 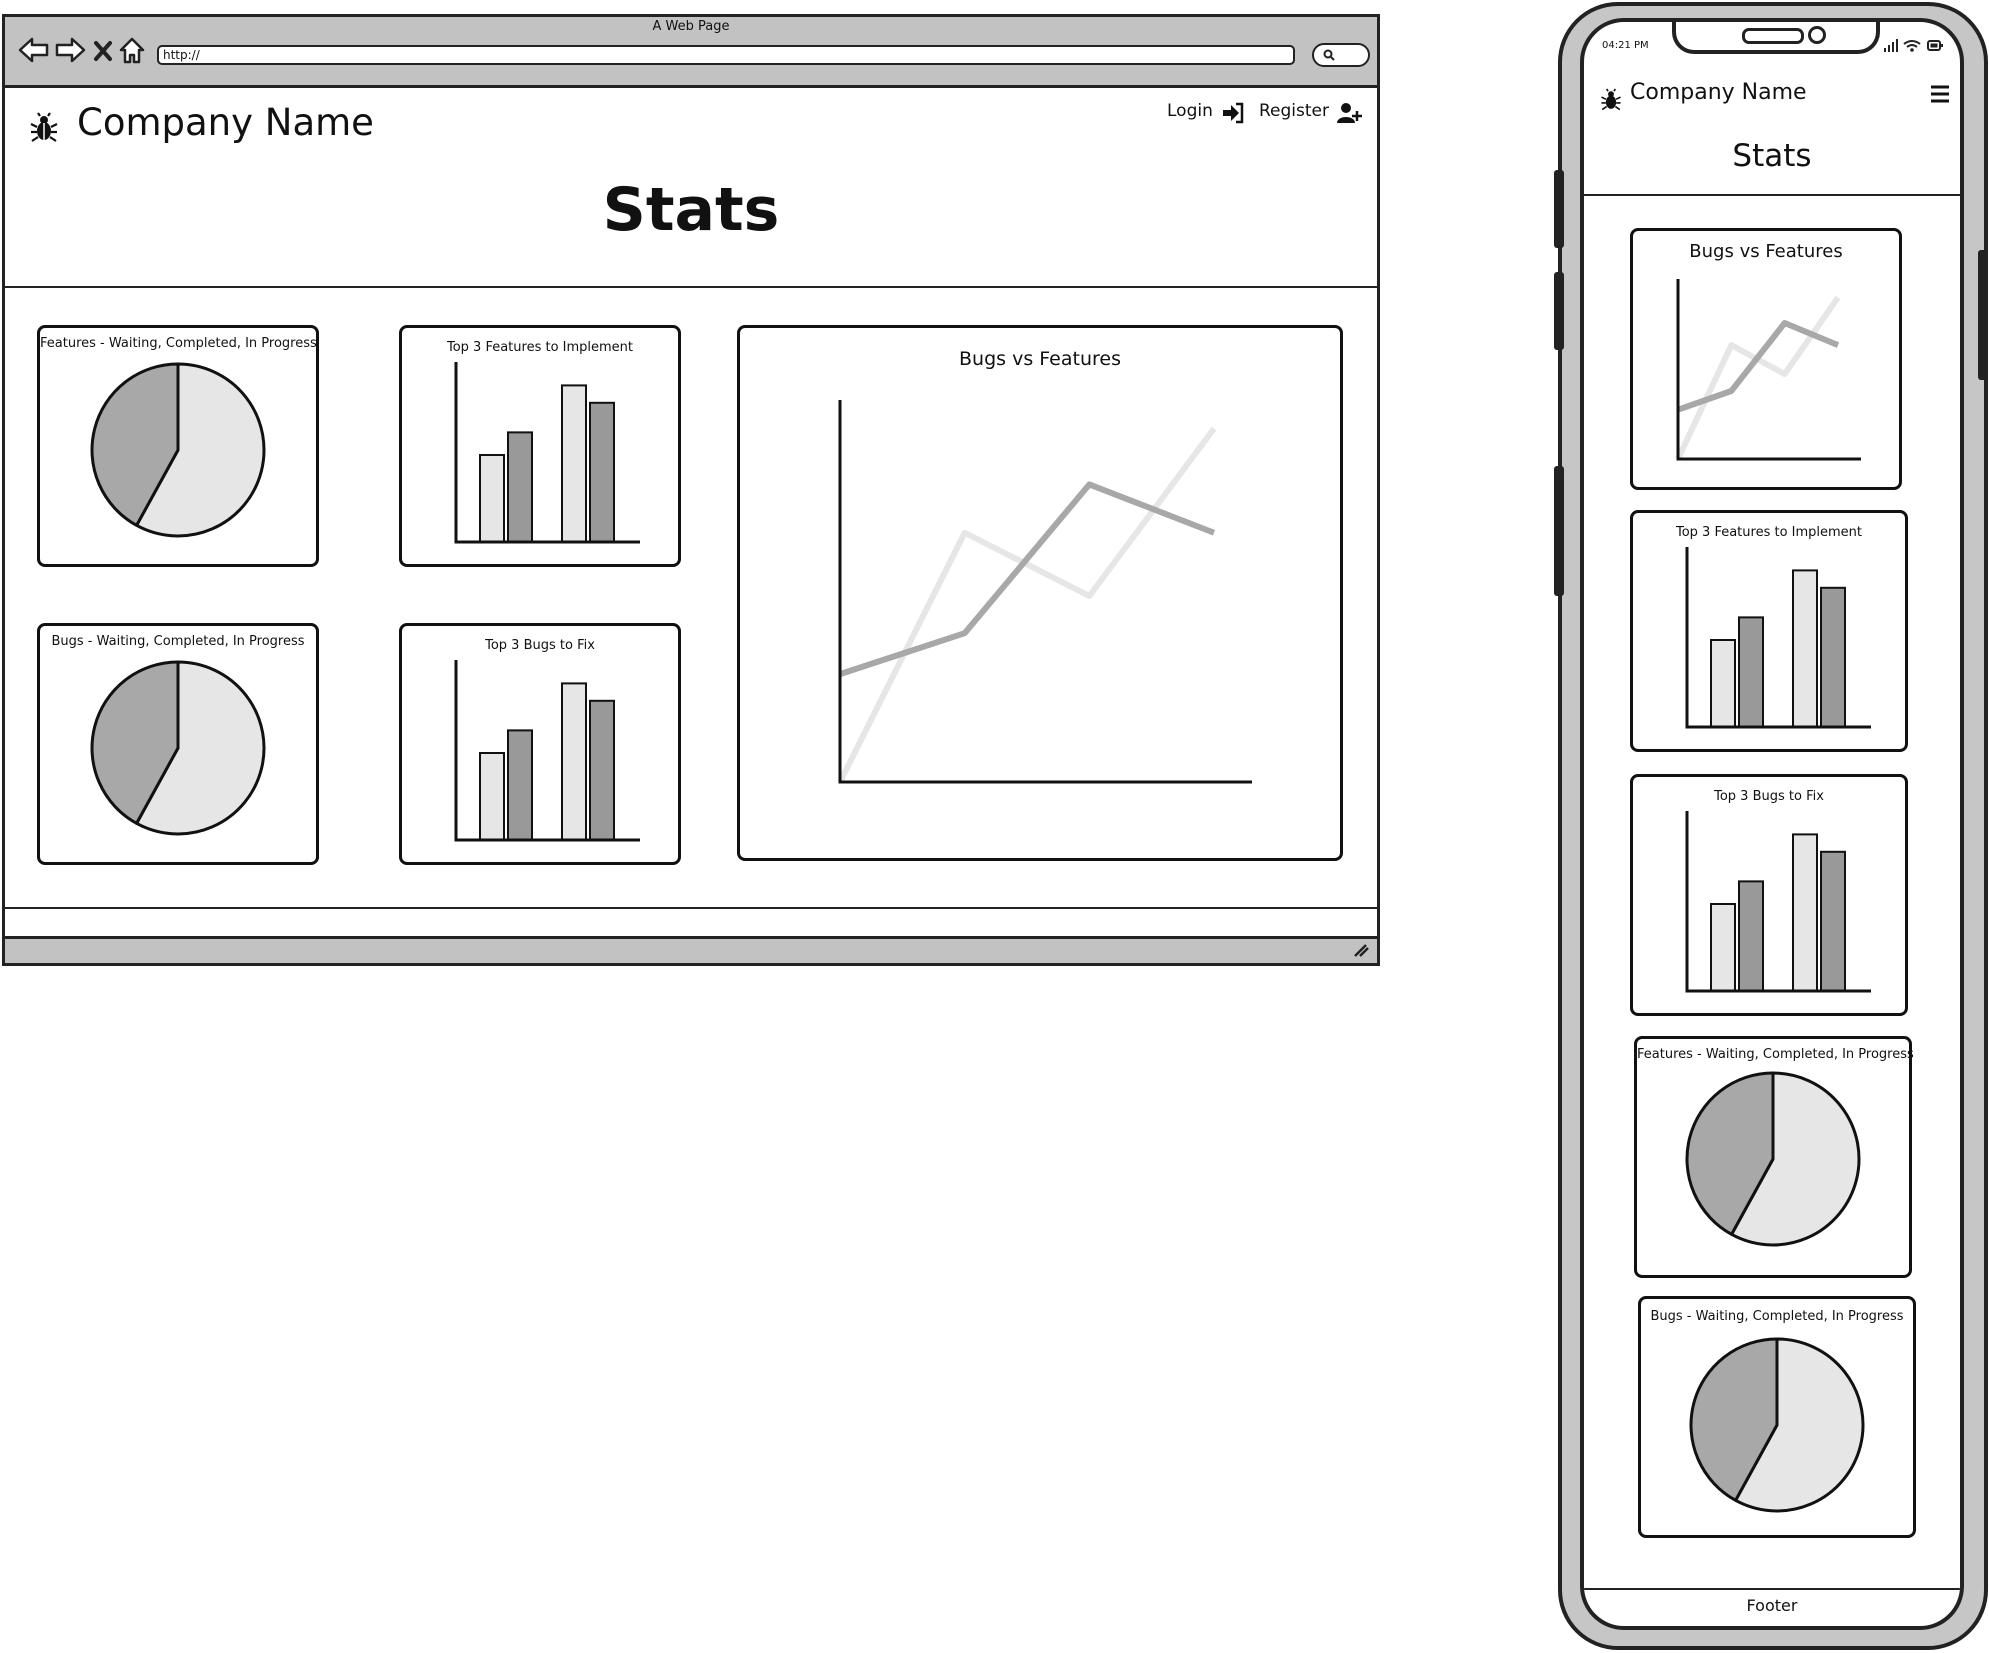 I want to click on address-bar: http://, so click(x=726, y=55).